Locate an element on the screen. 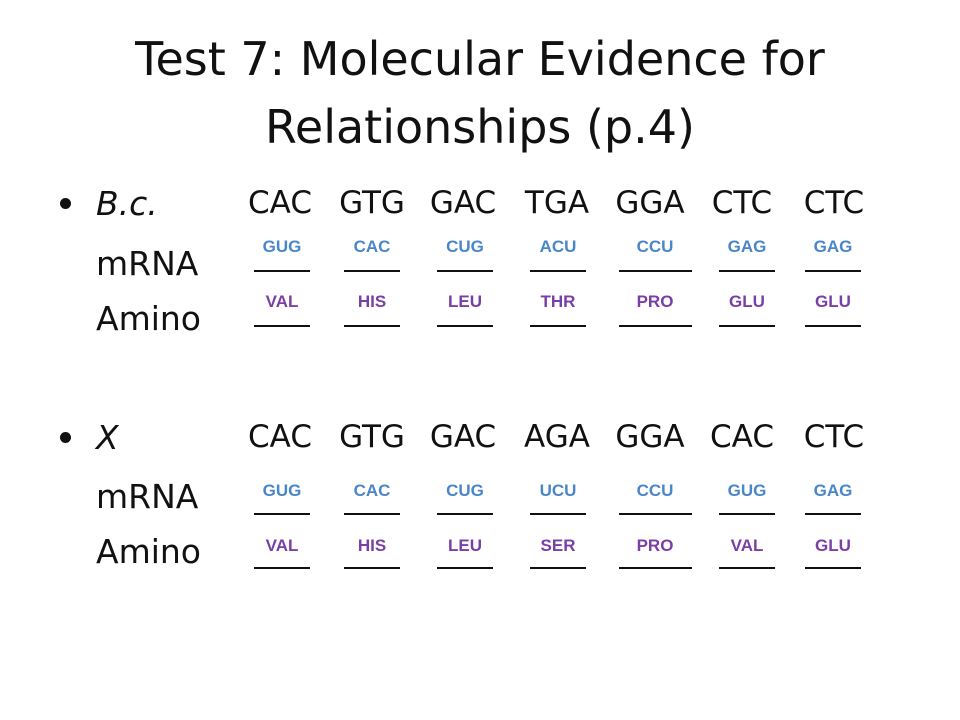 The image size is (960, 720). dna-codon: TGA is located at coordinates (557, 203).